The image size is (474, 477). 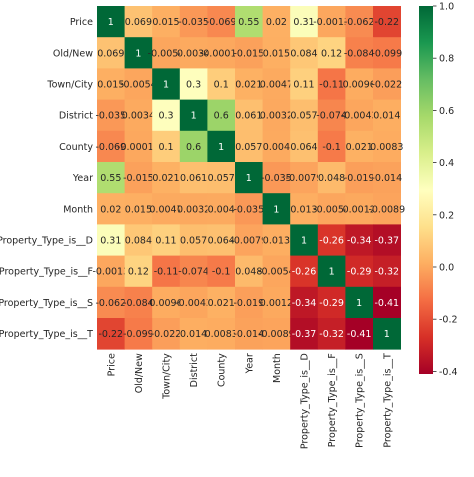 What do you see at coordinates (139, 373) in the screenshot?
I see `column-label: Old/New` at bounding box center [139, 373].